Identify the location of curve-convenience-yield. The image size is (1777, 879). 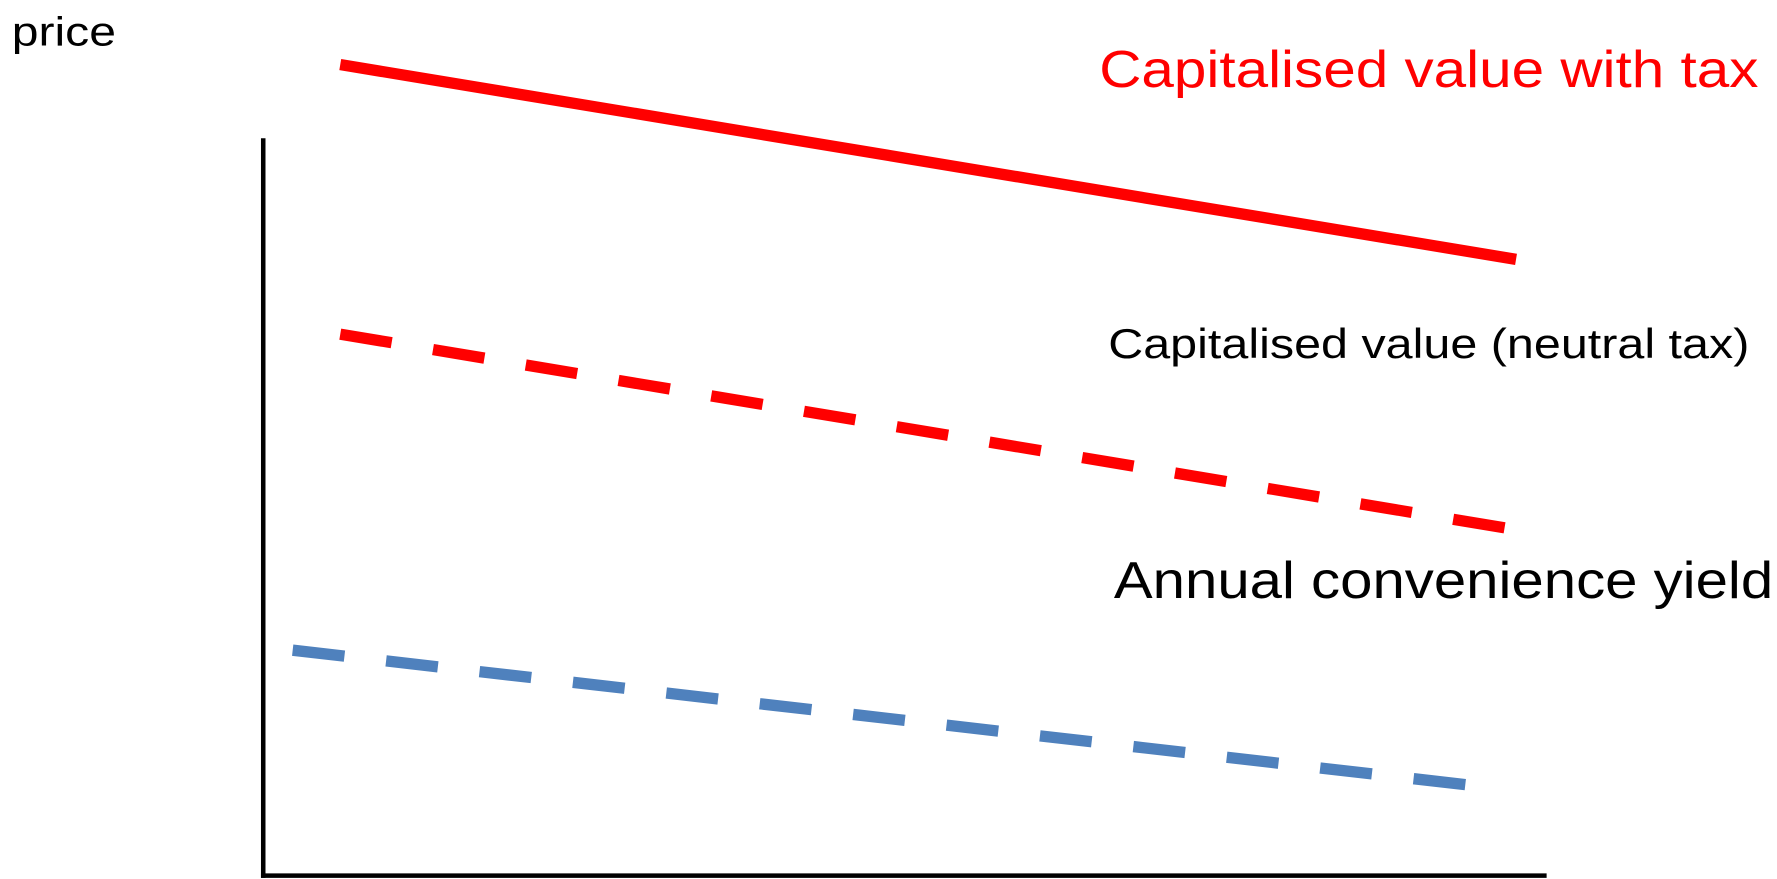
(881, 717).